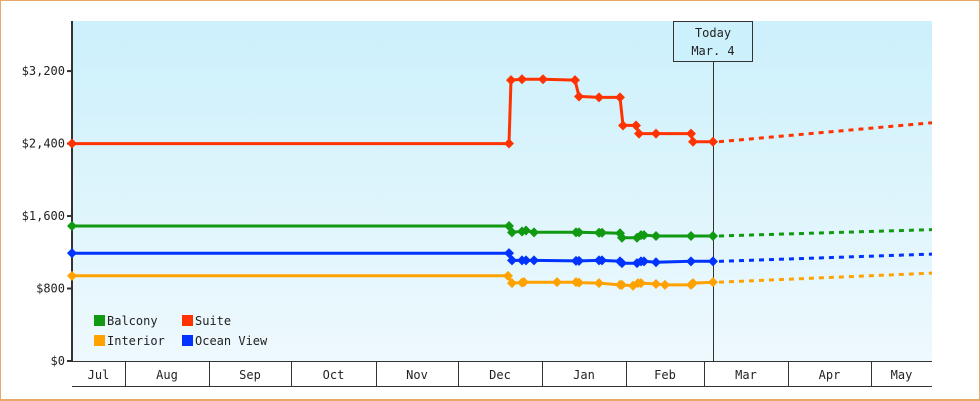 This screenshot has height=401, width=980. I want to click on legend-item-ocean-view: Ocean View, so click(225, 341).